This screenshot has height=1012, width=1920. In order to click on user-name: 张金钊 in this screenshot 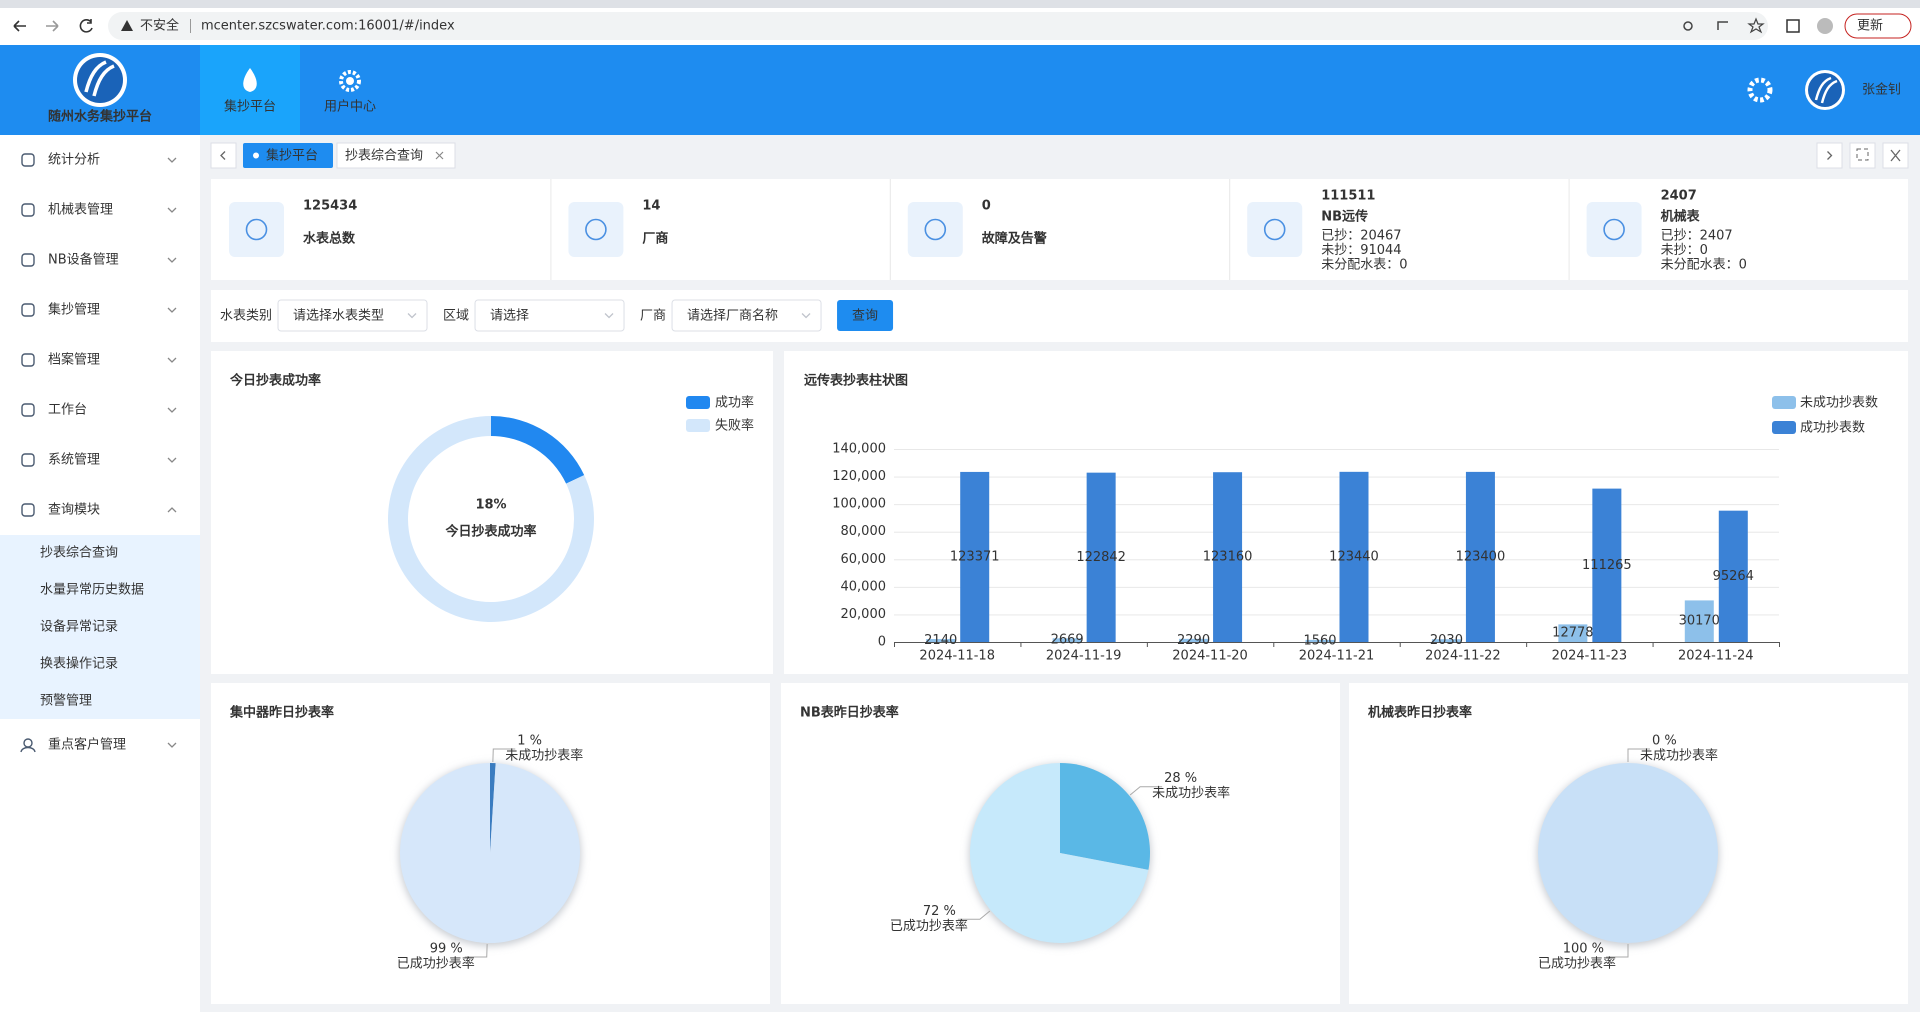, I will do `click(1881, 90)`.